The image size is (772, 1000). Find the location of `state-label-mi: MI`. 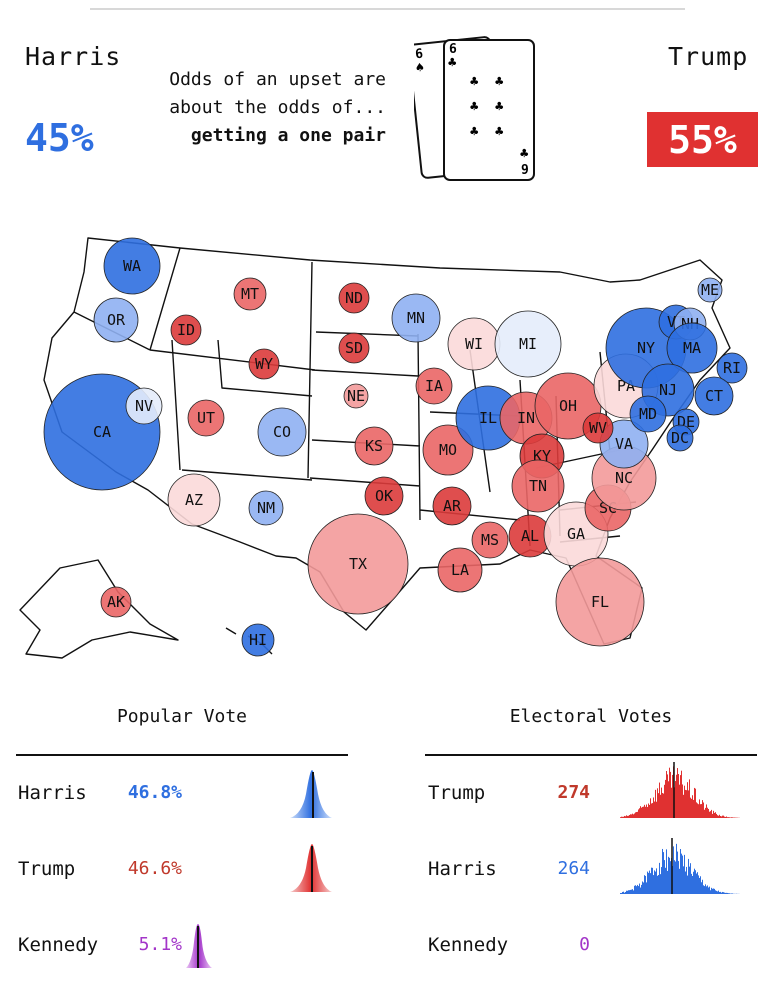

state-label-mi: MI is located at coordinates (528, 344).